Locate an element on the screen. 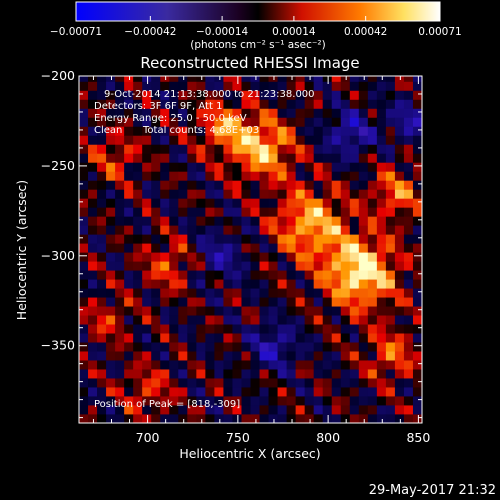  x-tick-label: 750 is located at coordinates (238, 437).